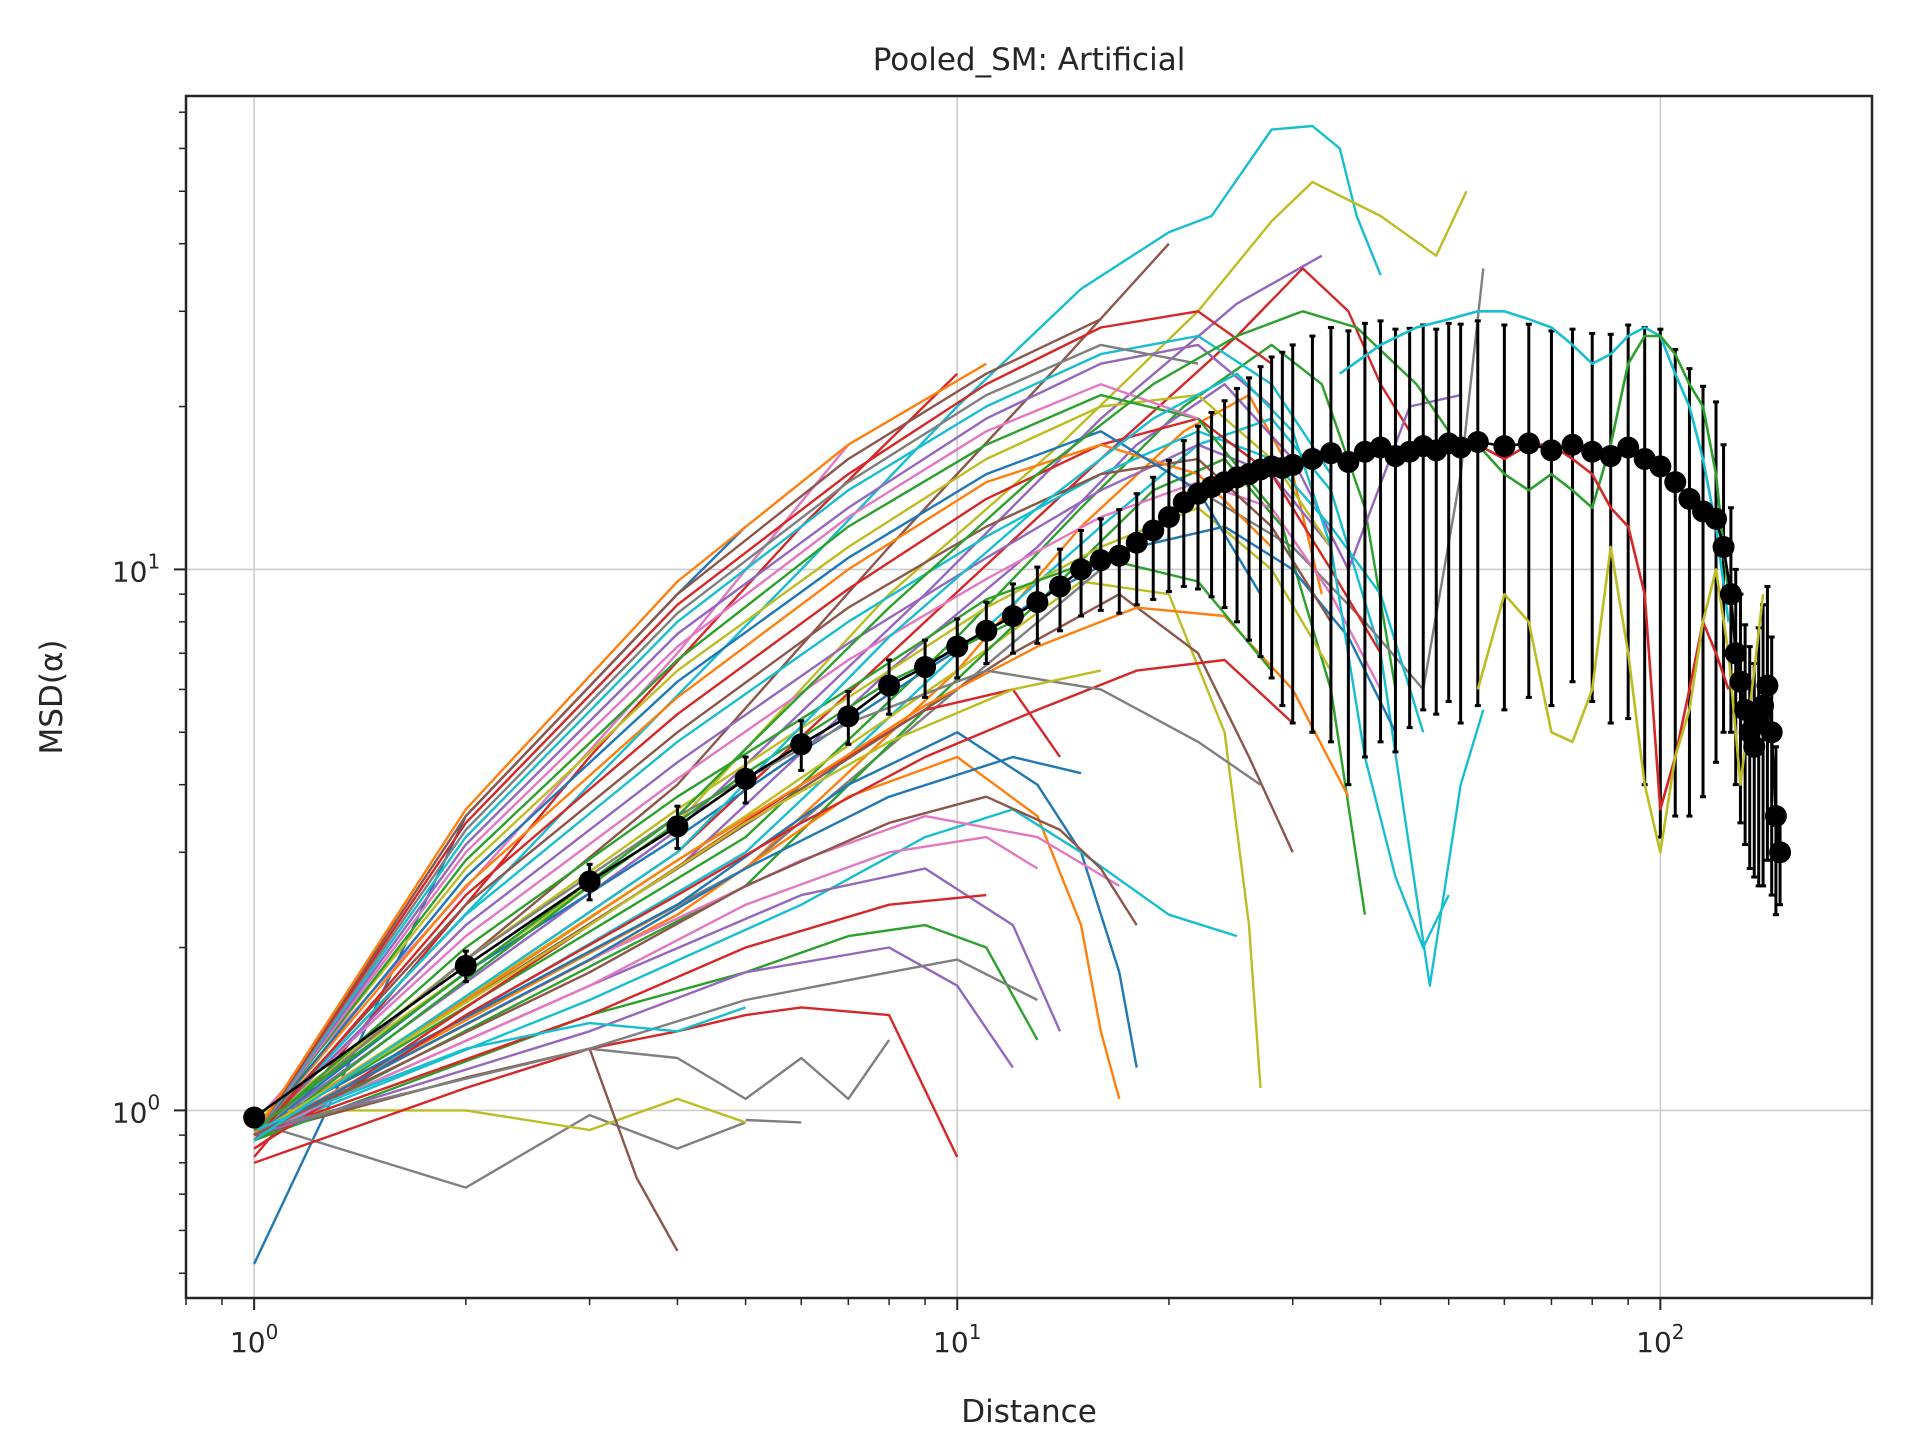  What do you see at coordinates (52, 697) in the screenshot?
I see `y-axis-label: MSD(α)` at bounding box center [52, 697].